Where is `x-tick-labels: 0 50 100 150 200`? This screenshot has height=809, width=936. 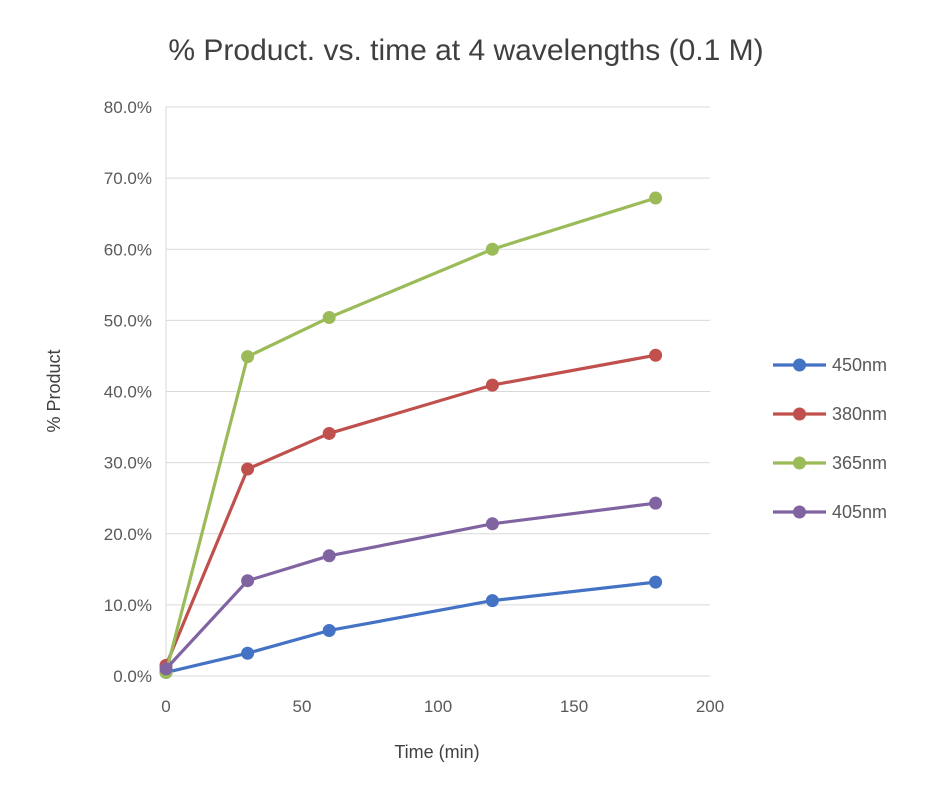 x-tick-labels: 0 50 100 150 200 is located at coordinates (442, 706).